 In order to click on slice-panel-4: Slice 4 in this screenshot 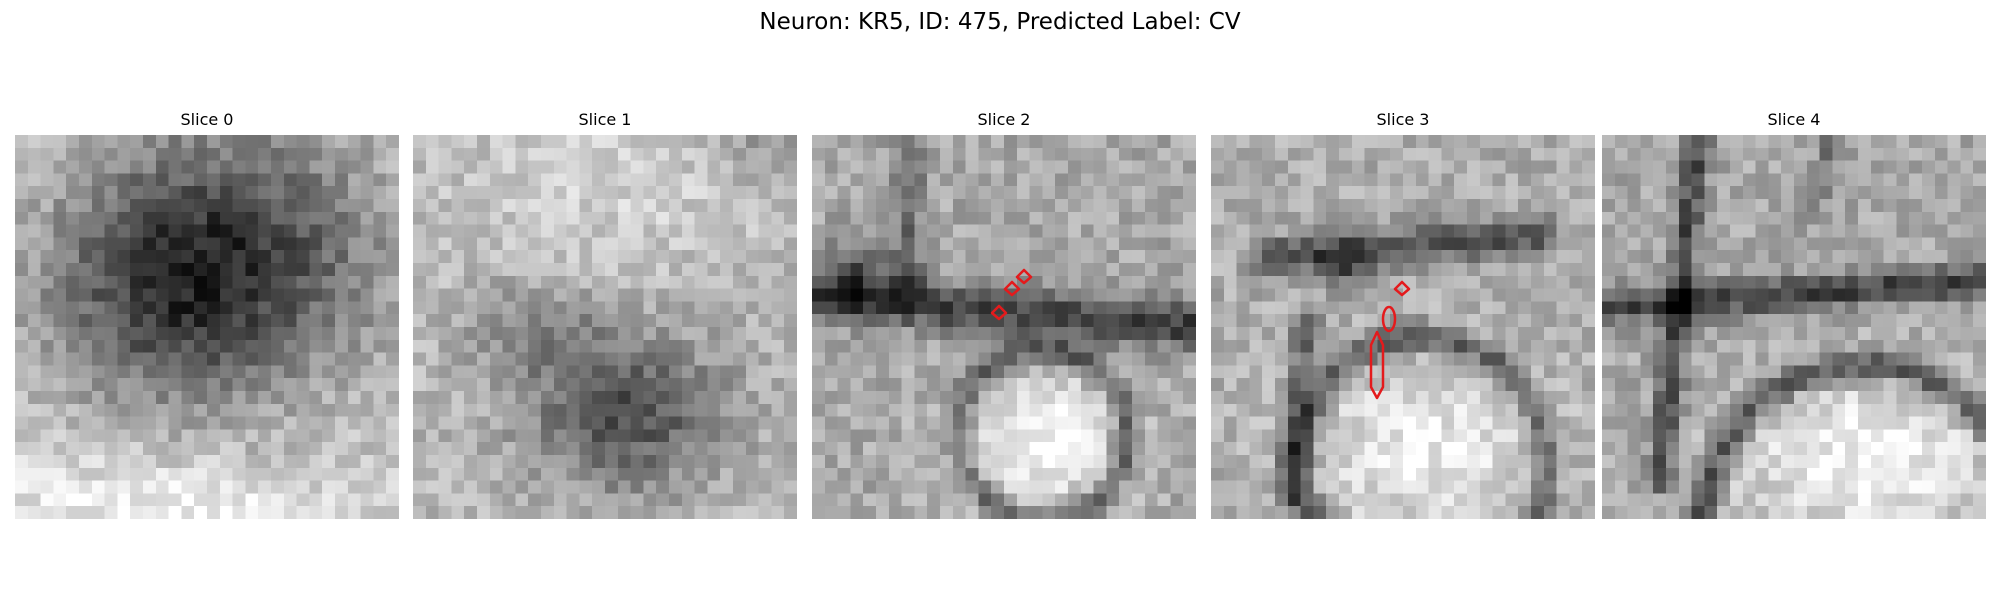, I will do `click(1794, 313)`.